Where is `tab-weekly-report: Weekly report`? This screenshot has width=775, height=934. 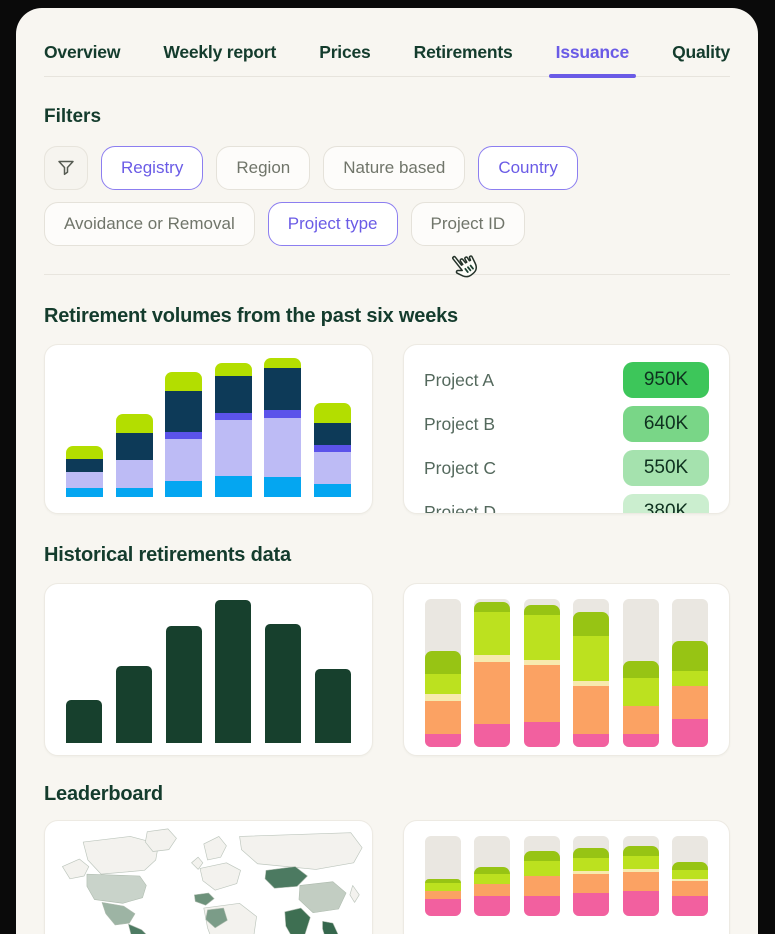
tab-weekly-report: Weekly report is located at coordinates (220, 52).